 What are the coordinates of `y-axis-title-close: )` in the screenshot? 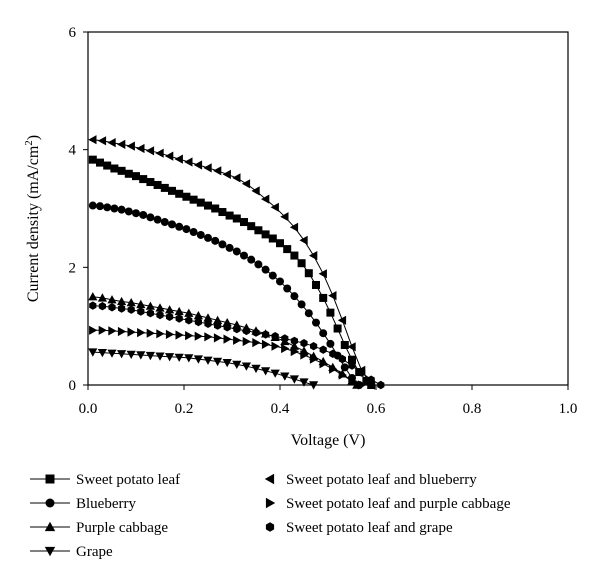 It's located at (33, 137).